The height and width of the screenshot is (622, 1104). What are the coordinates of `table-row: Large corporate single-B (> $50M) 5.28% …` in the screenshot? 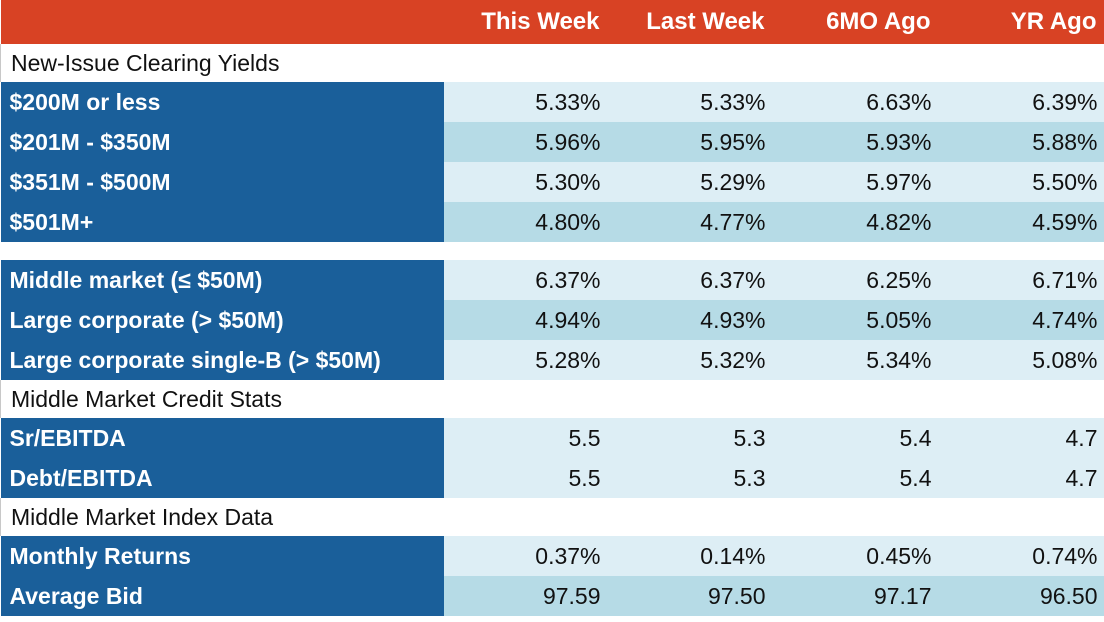 It's located at (552, 360).